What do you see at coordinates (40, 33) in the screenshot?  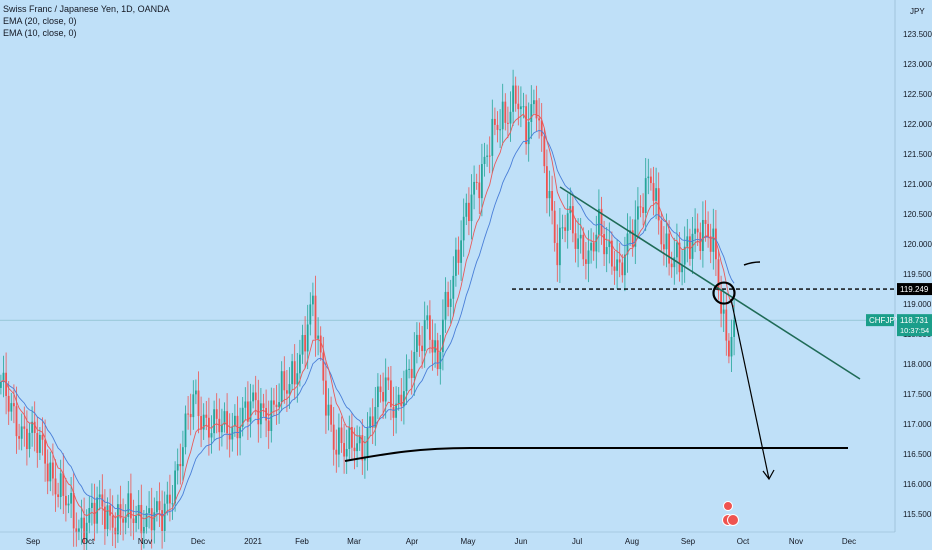 I see `legend-ema10: EMA (10, close, 0)` at bounding box center [40, 33].